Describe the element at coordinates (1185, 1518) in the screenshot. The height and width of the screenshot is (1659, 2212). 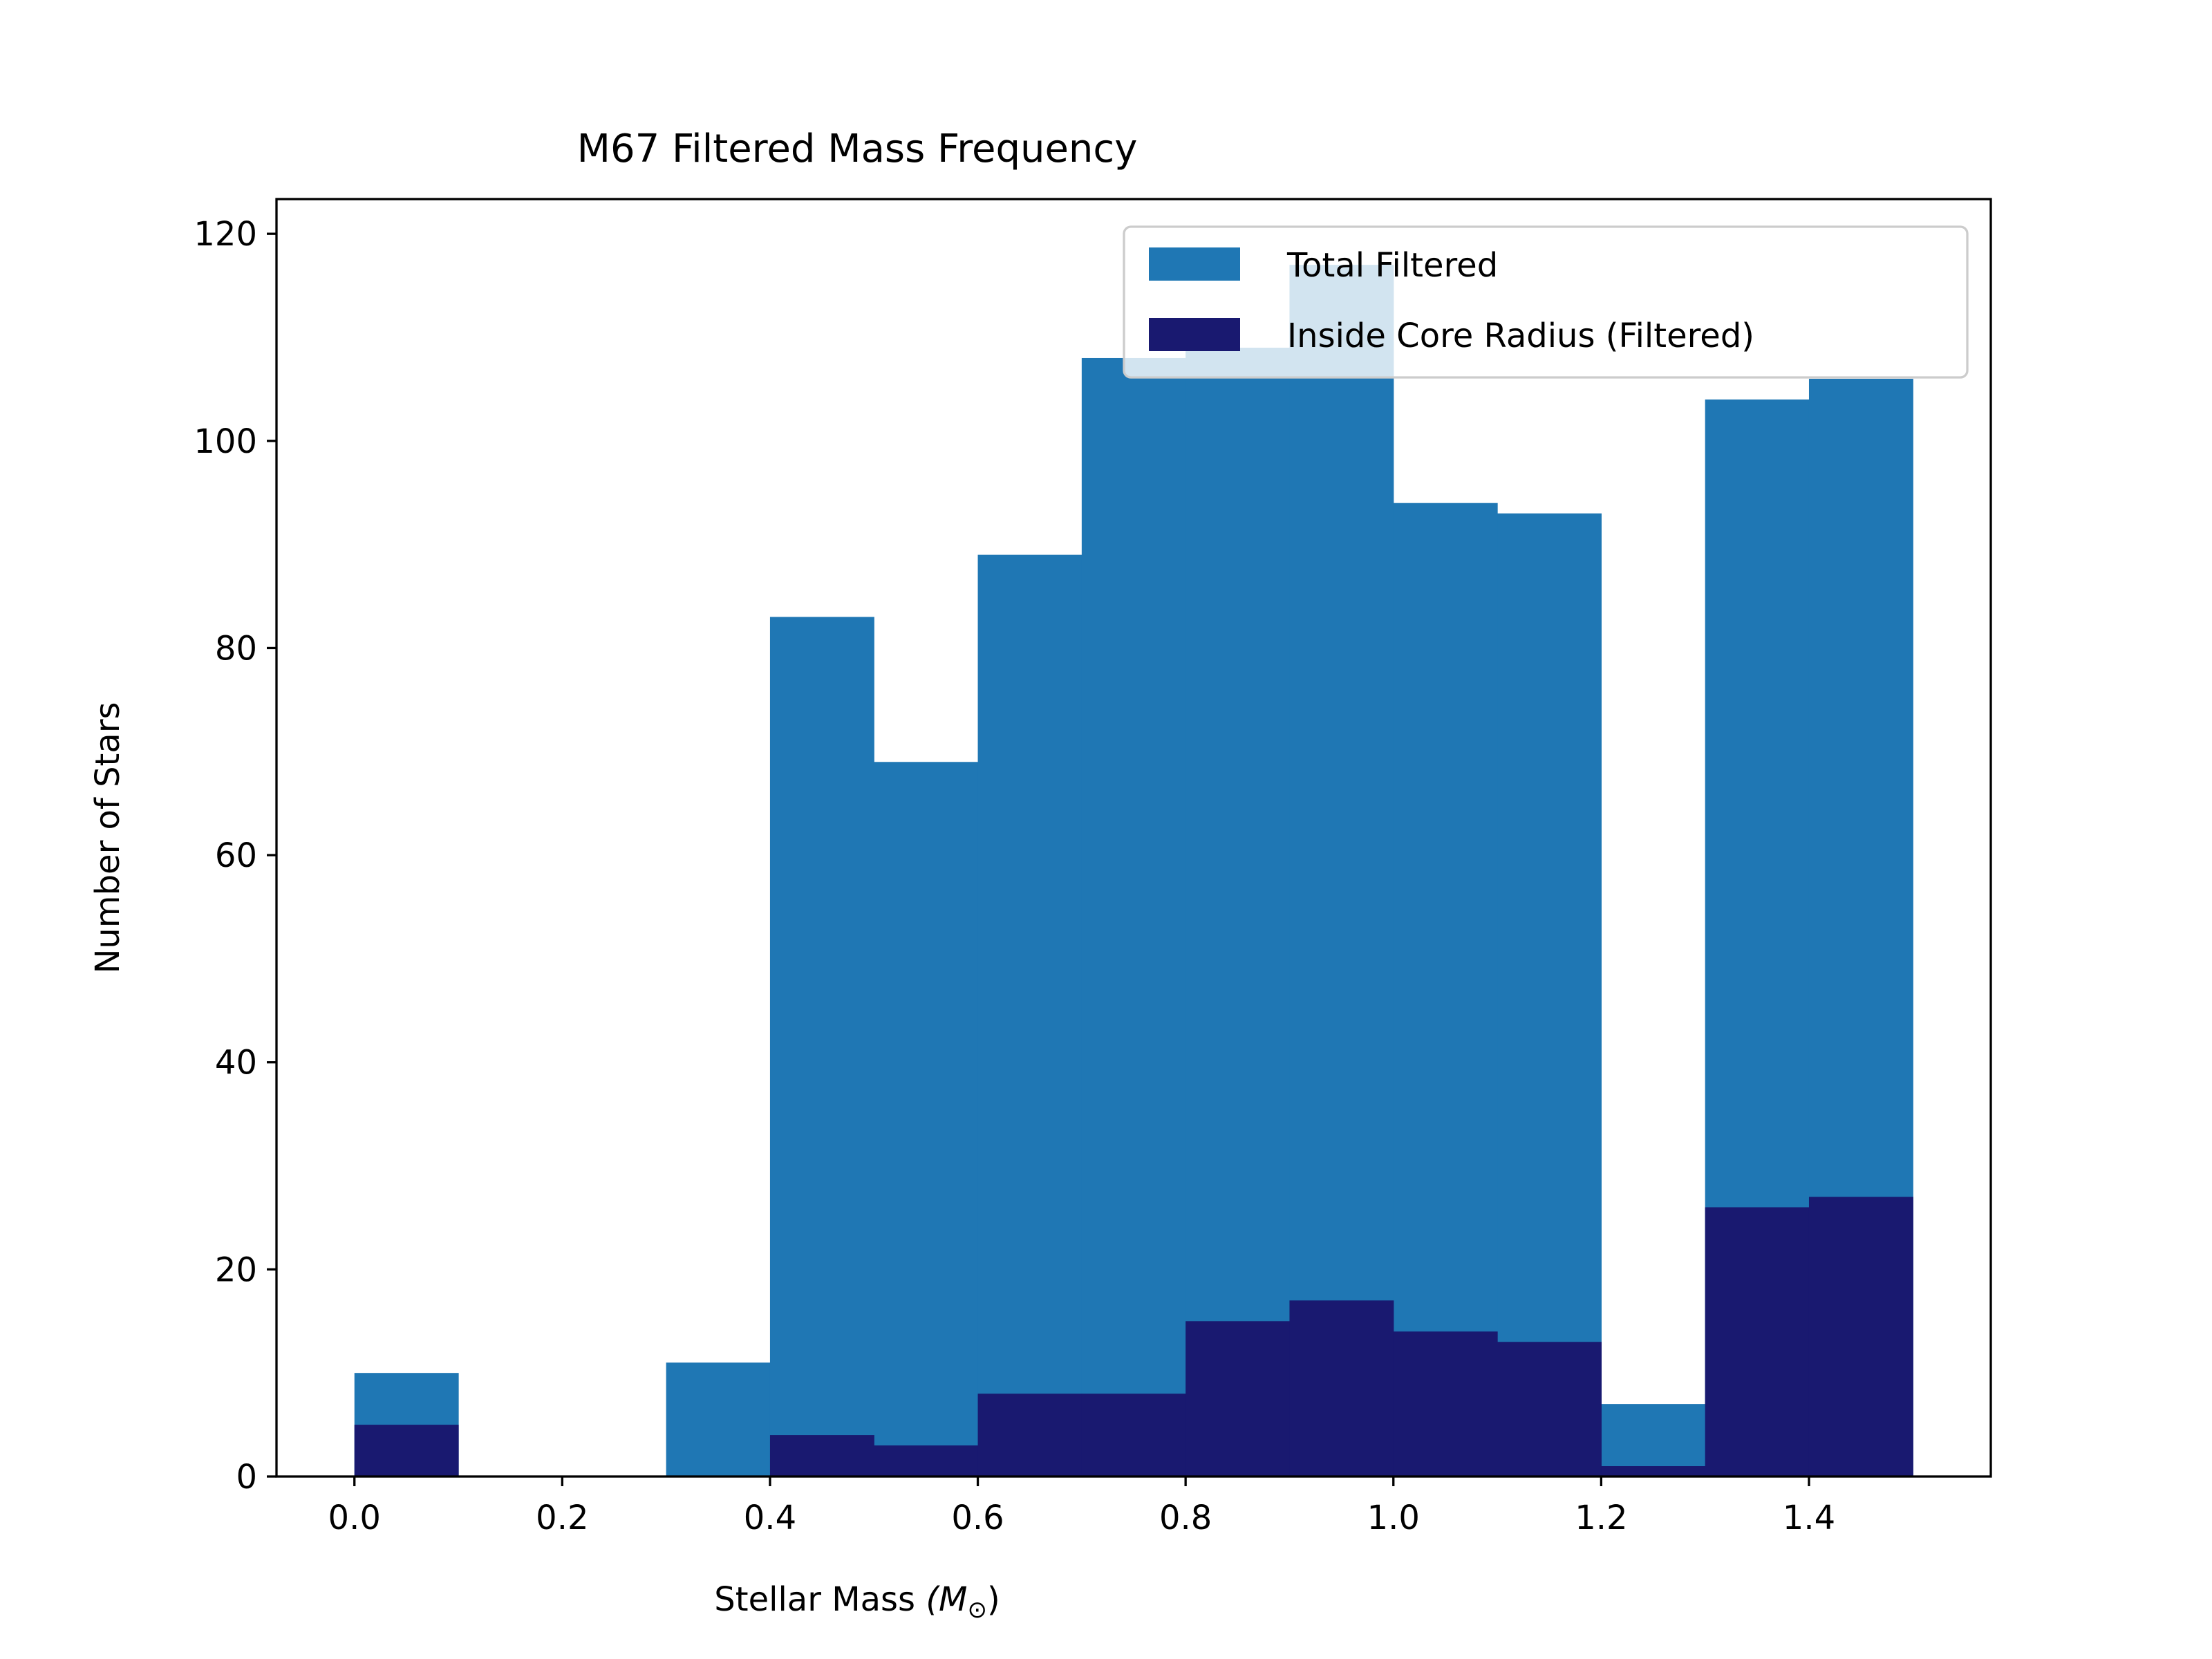
I see `x-tick-label: 0.8` at that location.